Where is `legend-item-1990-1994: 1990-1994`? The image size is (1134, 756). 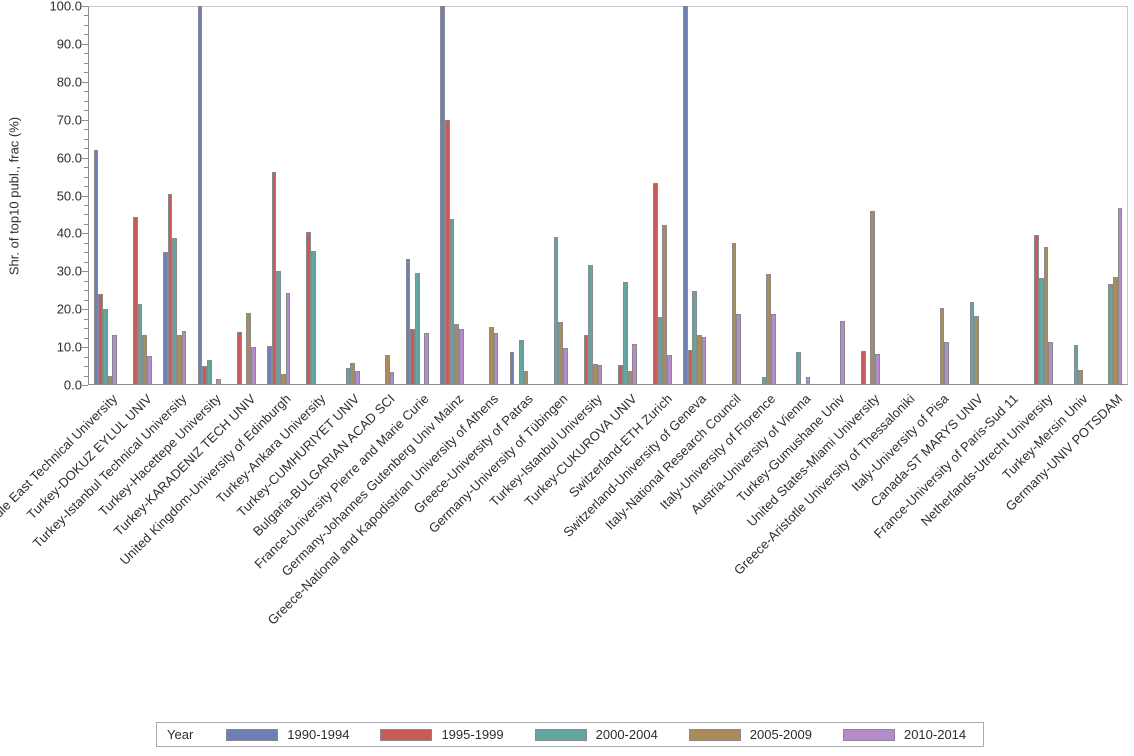 legend-item-1990-1994: 1990-1994 is located at coordinates (287, 734).